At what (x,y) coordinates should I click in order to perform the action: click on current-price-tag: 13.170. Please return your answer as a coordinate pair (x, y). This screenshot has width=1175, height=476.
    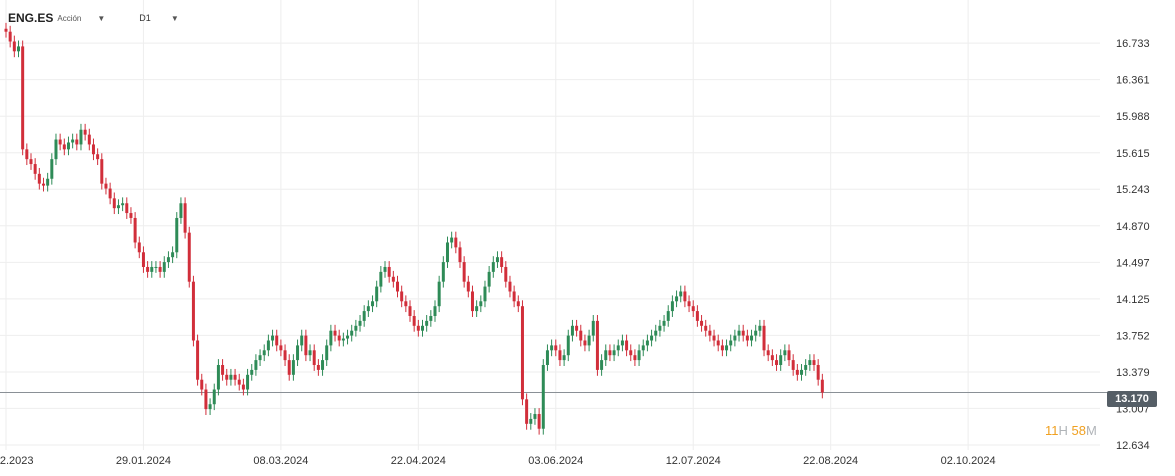
    Looking at the image, I should click on (1132, 399).